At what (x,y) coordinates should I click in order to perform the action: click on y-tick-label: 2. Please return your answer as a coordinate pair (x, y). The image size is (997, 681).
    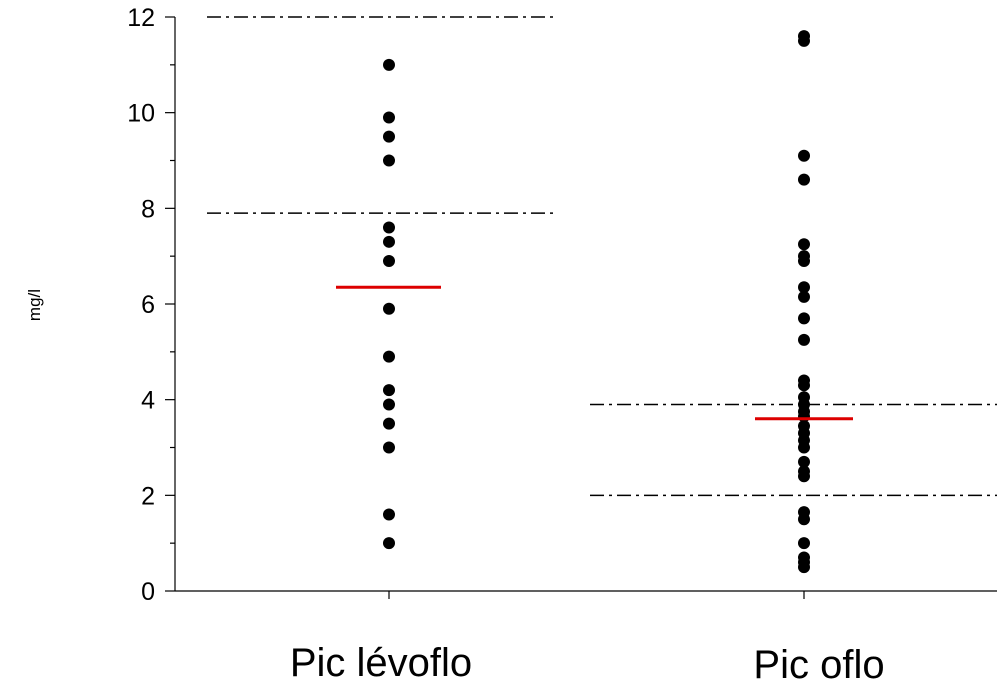
    Looking at the image, I should click on (148, 496).